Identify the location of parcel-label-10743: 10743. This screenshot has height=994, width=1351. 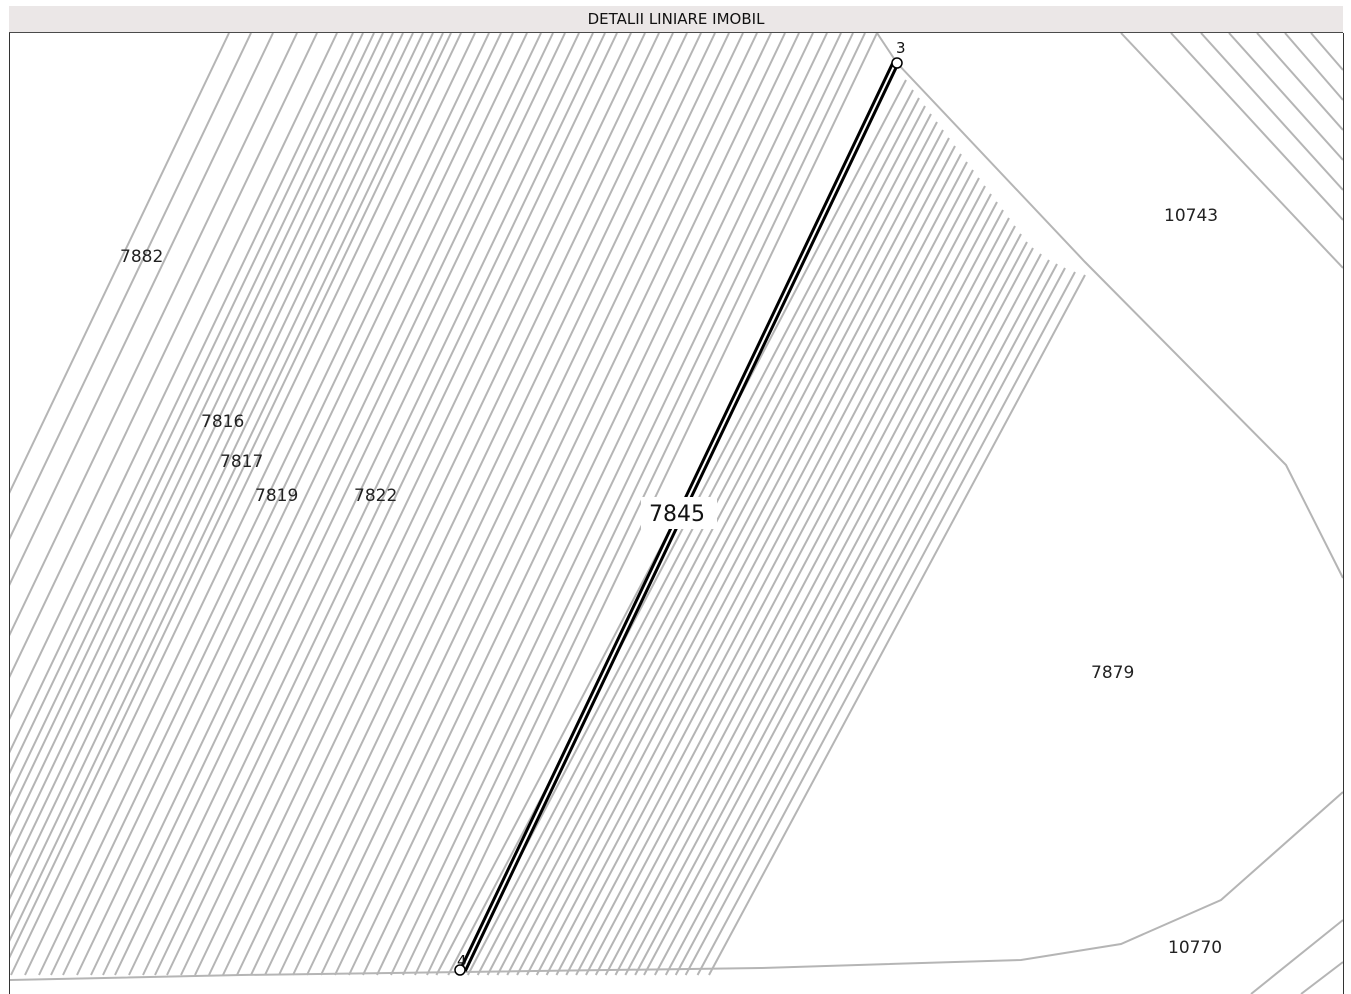
(1191, 216).